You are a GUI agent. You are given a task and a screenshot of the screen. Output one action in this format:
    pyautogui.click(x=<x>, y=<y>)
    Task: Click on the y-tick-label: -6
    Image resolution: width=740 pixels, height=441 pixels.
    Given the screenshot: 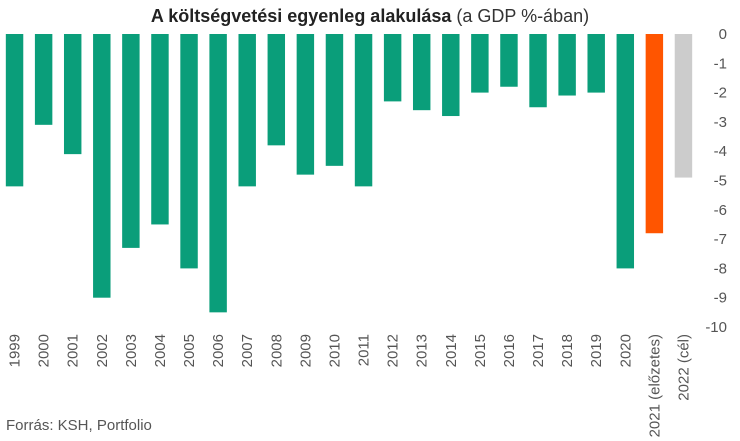 What is the action you would take?
    pyautogui.click(x=720, y=210)
    